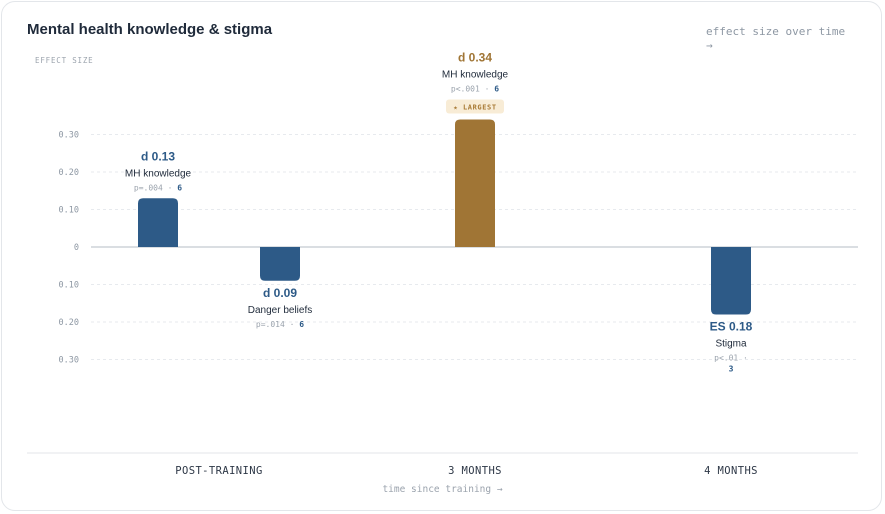 The width and height of the screenshot is (885, 514). What do you see at coordinates (475, 89) in the screenshot?
I see `p-value-label: p<.001 · 6` at bounding box center [475, 89].